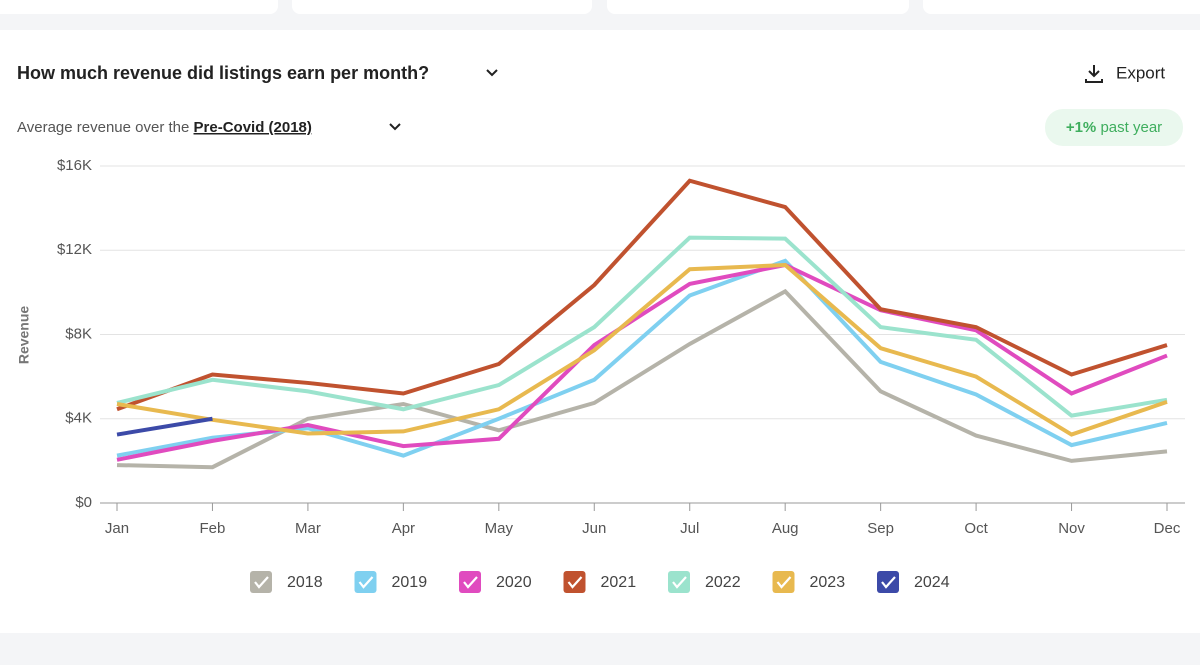 The image size is (1200, 665). I want to click on badge, so click(1114, 127).